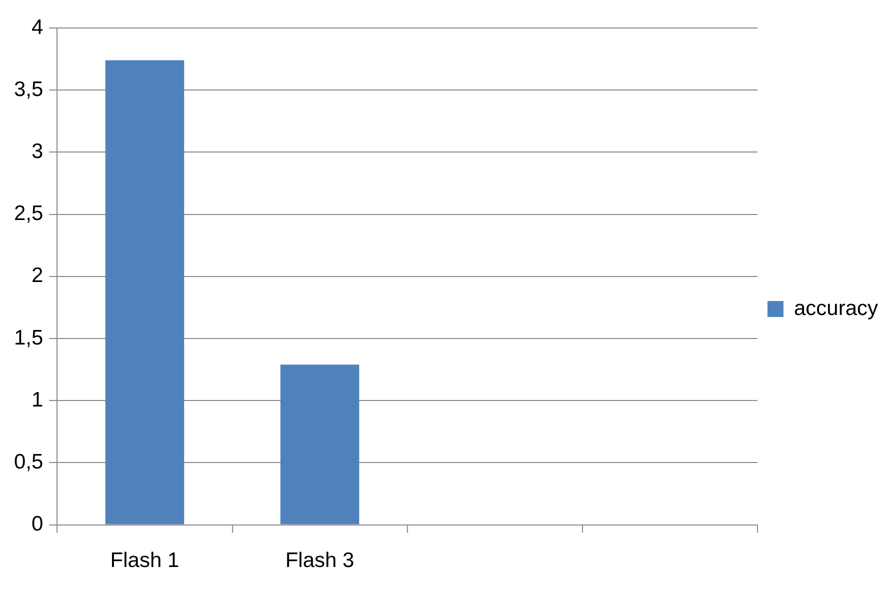 Image resolution: width=896 pixels, height=608 pixels. Describe the element at coordinates (29, 89) in the screenshot. I see `y-tick-label: 3,5` at that location.